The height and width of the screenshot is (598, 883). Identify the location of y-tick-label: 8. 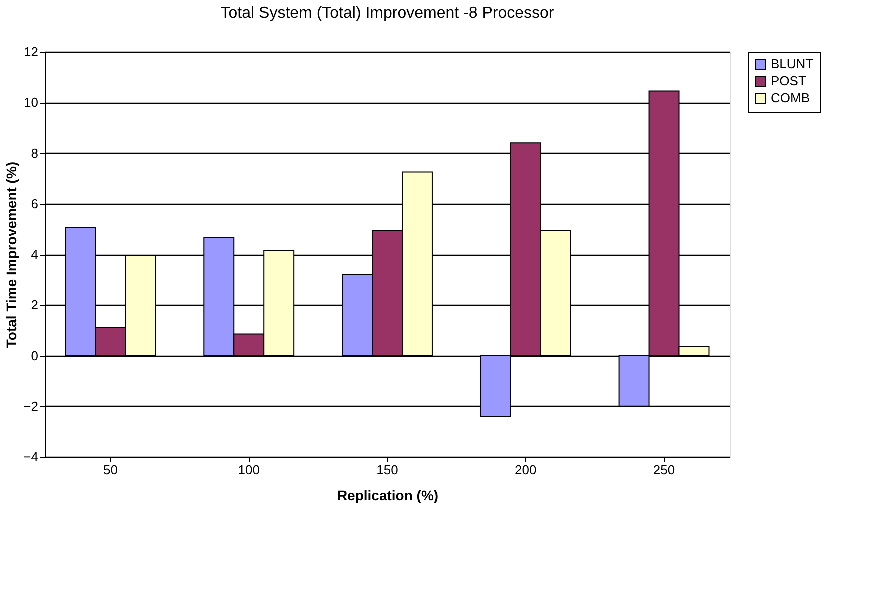
(34, 153).